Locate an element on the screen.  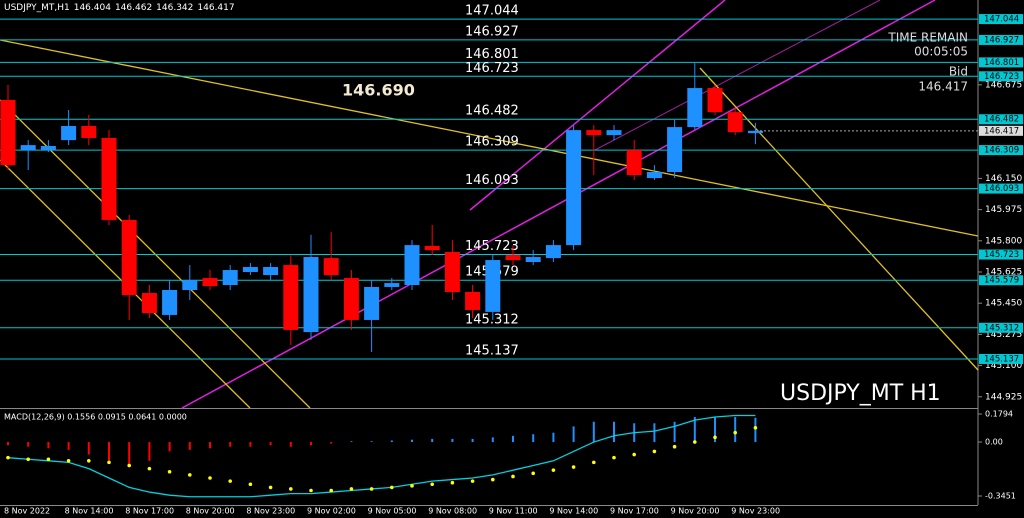
x-tick-label: 9 Nov 02:00 is located at coordinates (331, 511).